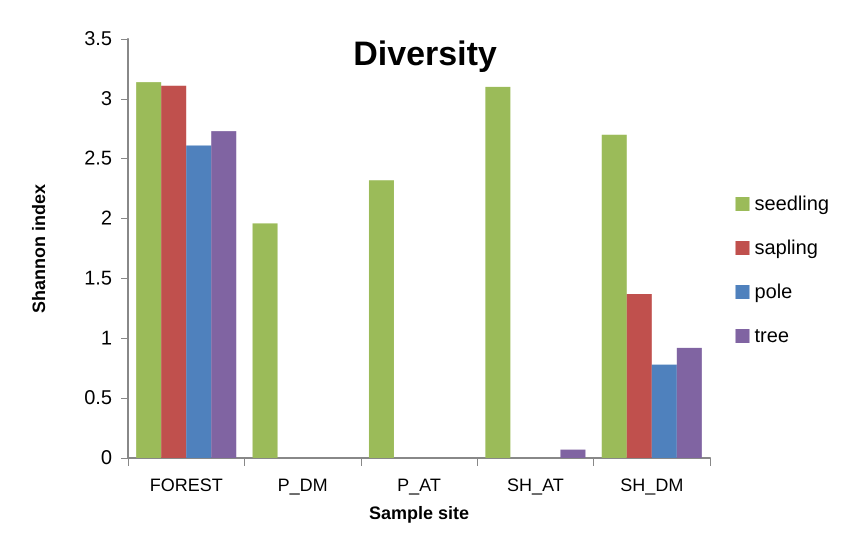 The height and width of the screenshot is (540, 854). I want to click on x-tick-label: SH_AT, so click(535, 485).